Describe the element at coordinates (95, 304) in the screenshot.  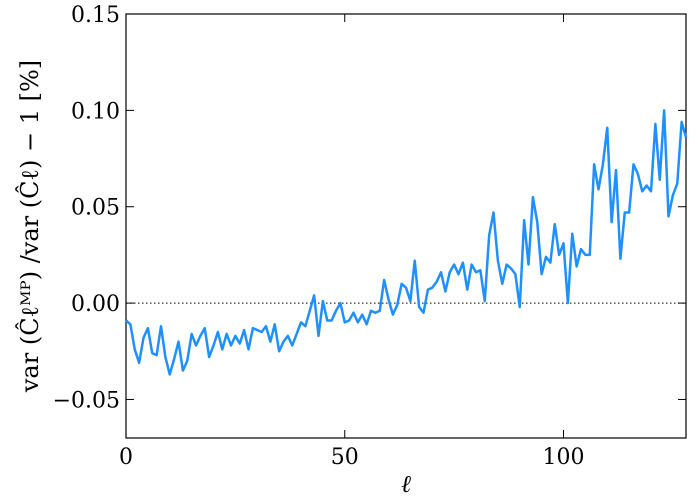
I see `y-tick-label: 0.00` at that location.